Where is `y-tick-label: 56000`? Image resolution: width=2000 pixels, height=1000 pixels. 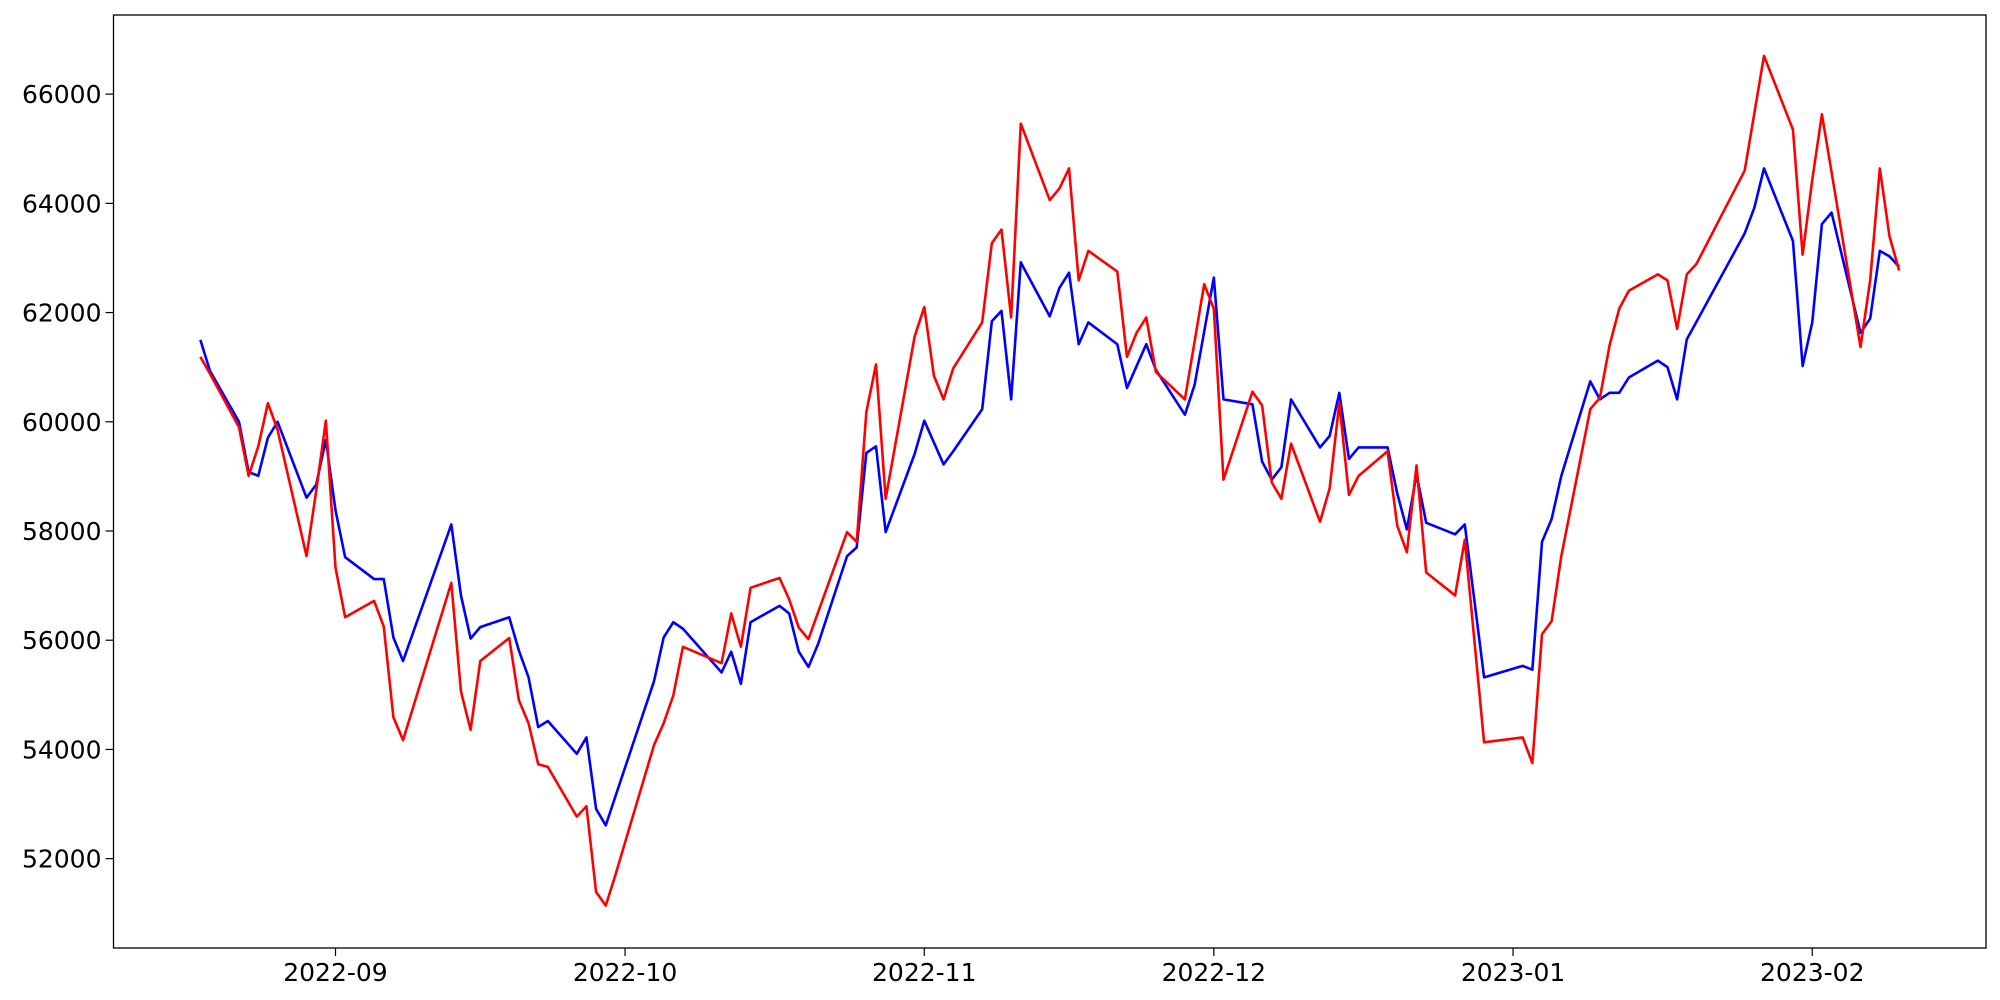 y-tick-label: 56000 is located at coordinates (62, 640).